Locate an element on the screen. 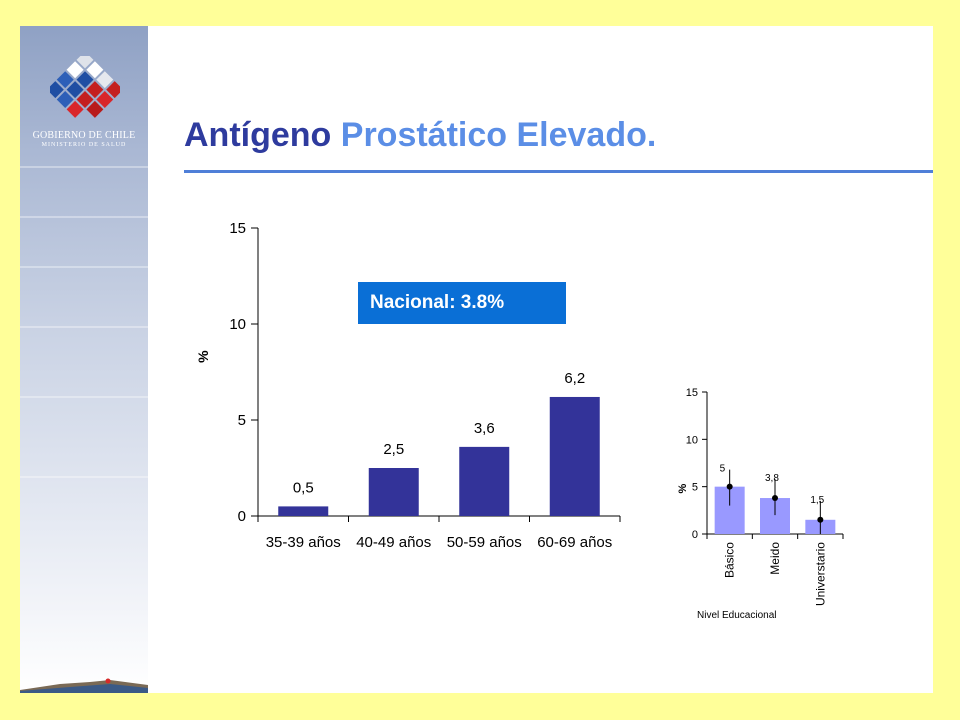  title-part-2: Prostático Elevado. is located at coordinates (498, 135).